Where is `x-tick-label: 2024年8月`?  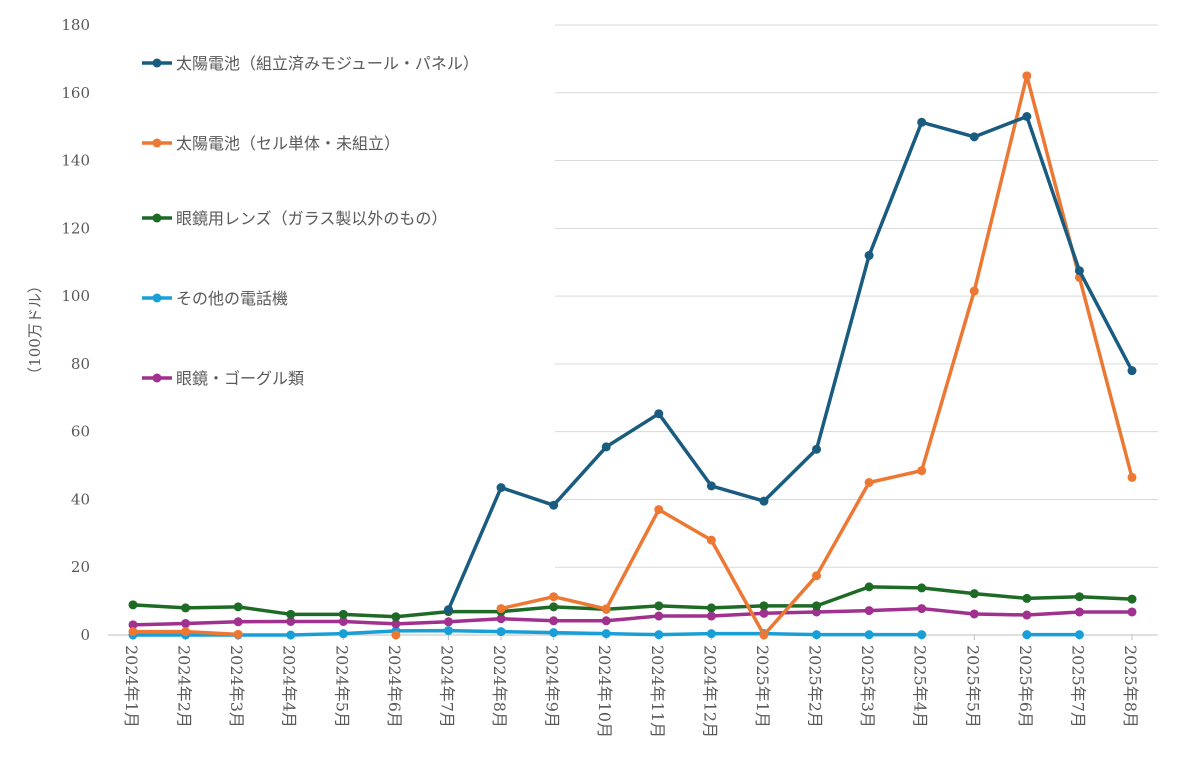 x-tick-label: 2024年8月 is located at coordinates (499, 686).